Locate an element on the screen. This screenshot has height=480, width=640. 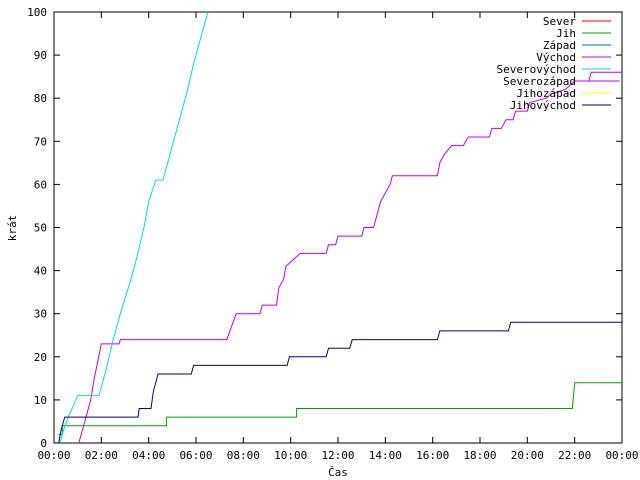
y-tick-label: 70 is located at coordinates (40, 141).